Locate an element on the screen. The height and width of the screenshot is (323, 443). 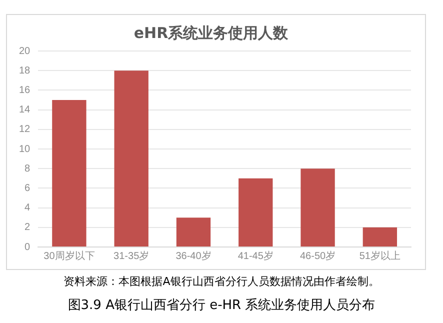
x-tick-label: 46-50岁 is located at coordinates (318, 256).